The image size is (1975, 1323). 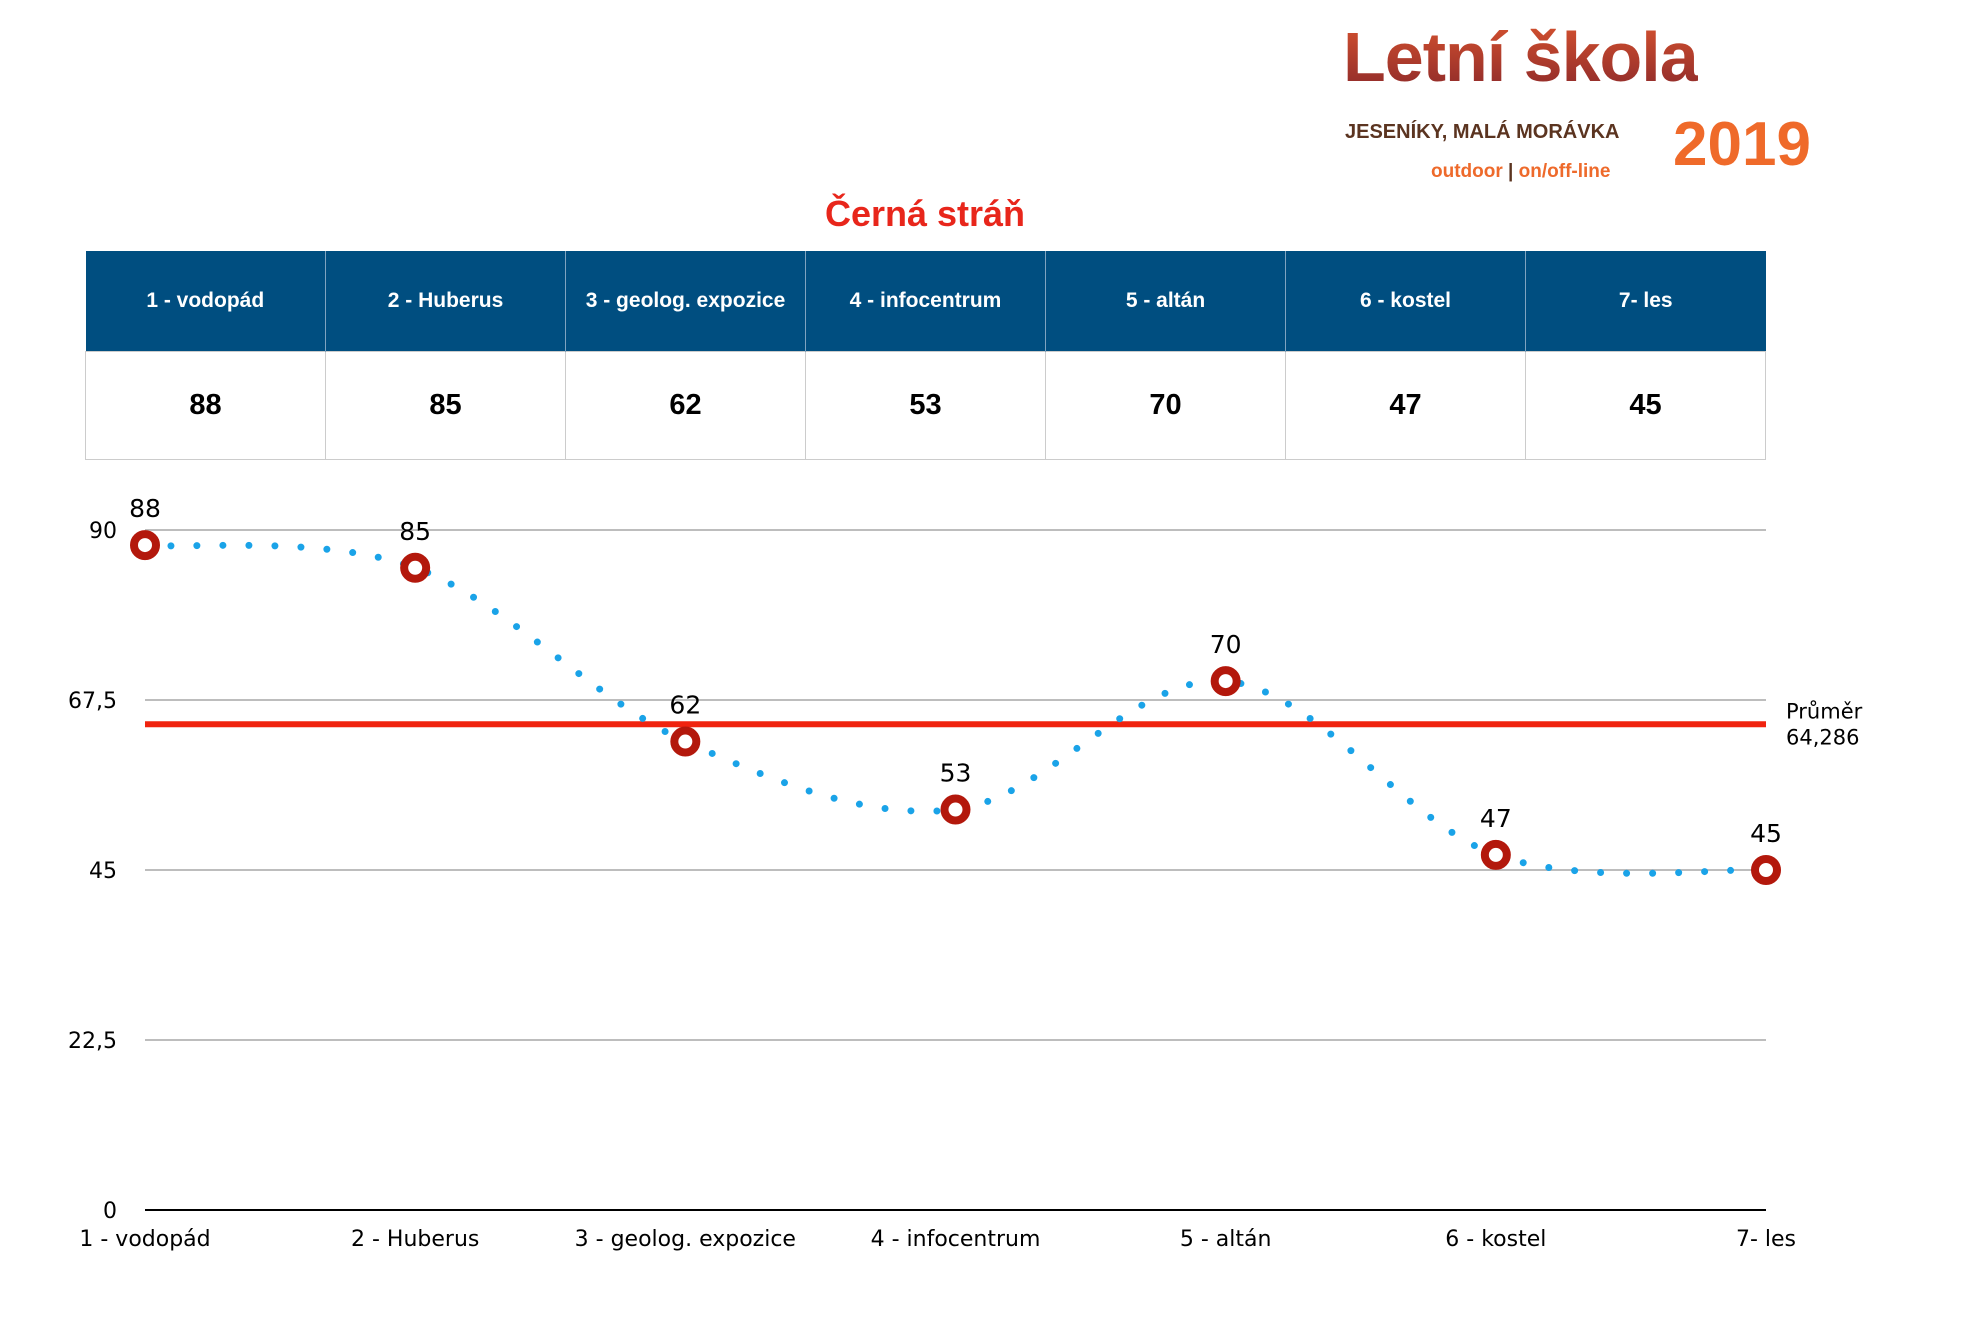 I want to click on logo-title: Letní škola, so click(x=1521, y=57).